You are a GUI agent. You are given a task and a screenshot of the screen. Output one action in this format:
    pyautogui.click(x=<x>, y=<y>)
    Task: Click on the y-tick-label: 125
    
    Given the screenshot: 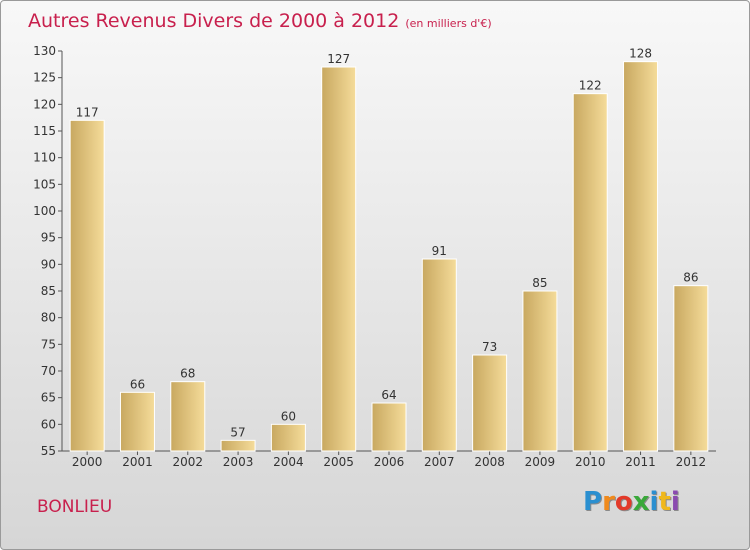 What is the action you would take?
    pyautogui.click(x=44, y=78)
    